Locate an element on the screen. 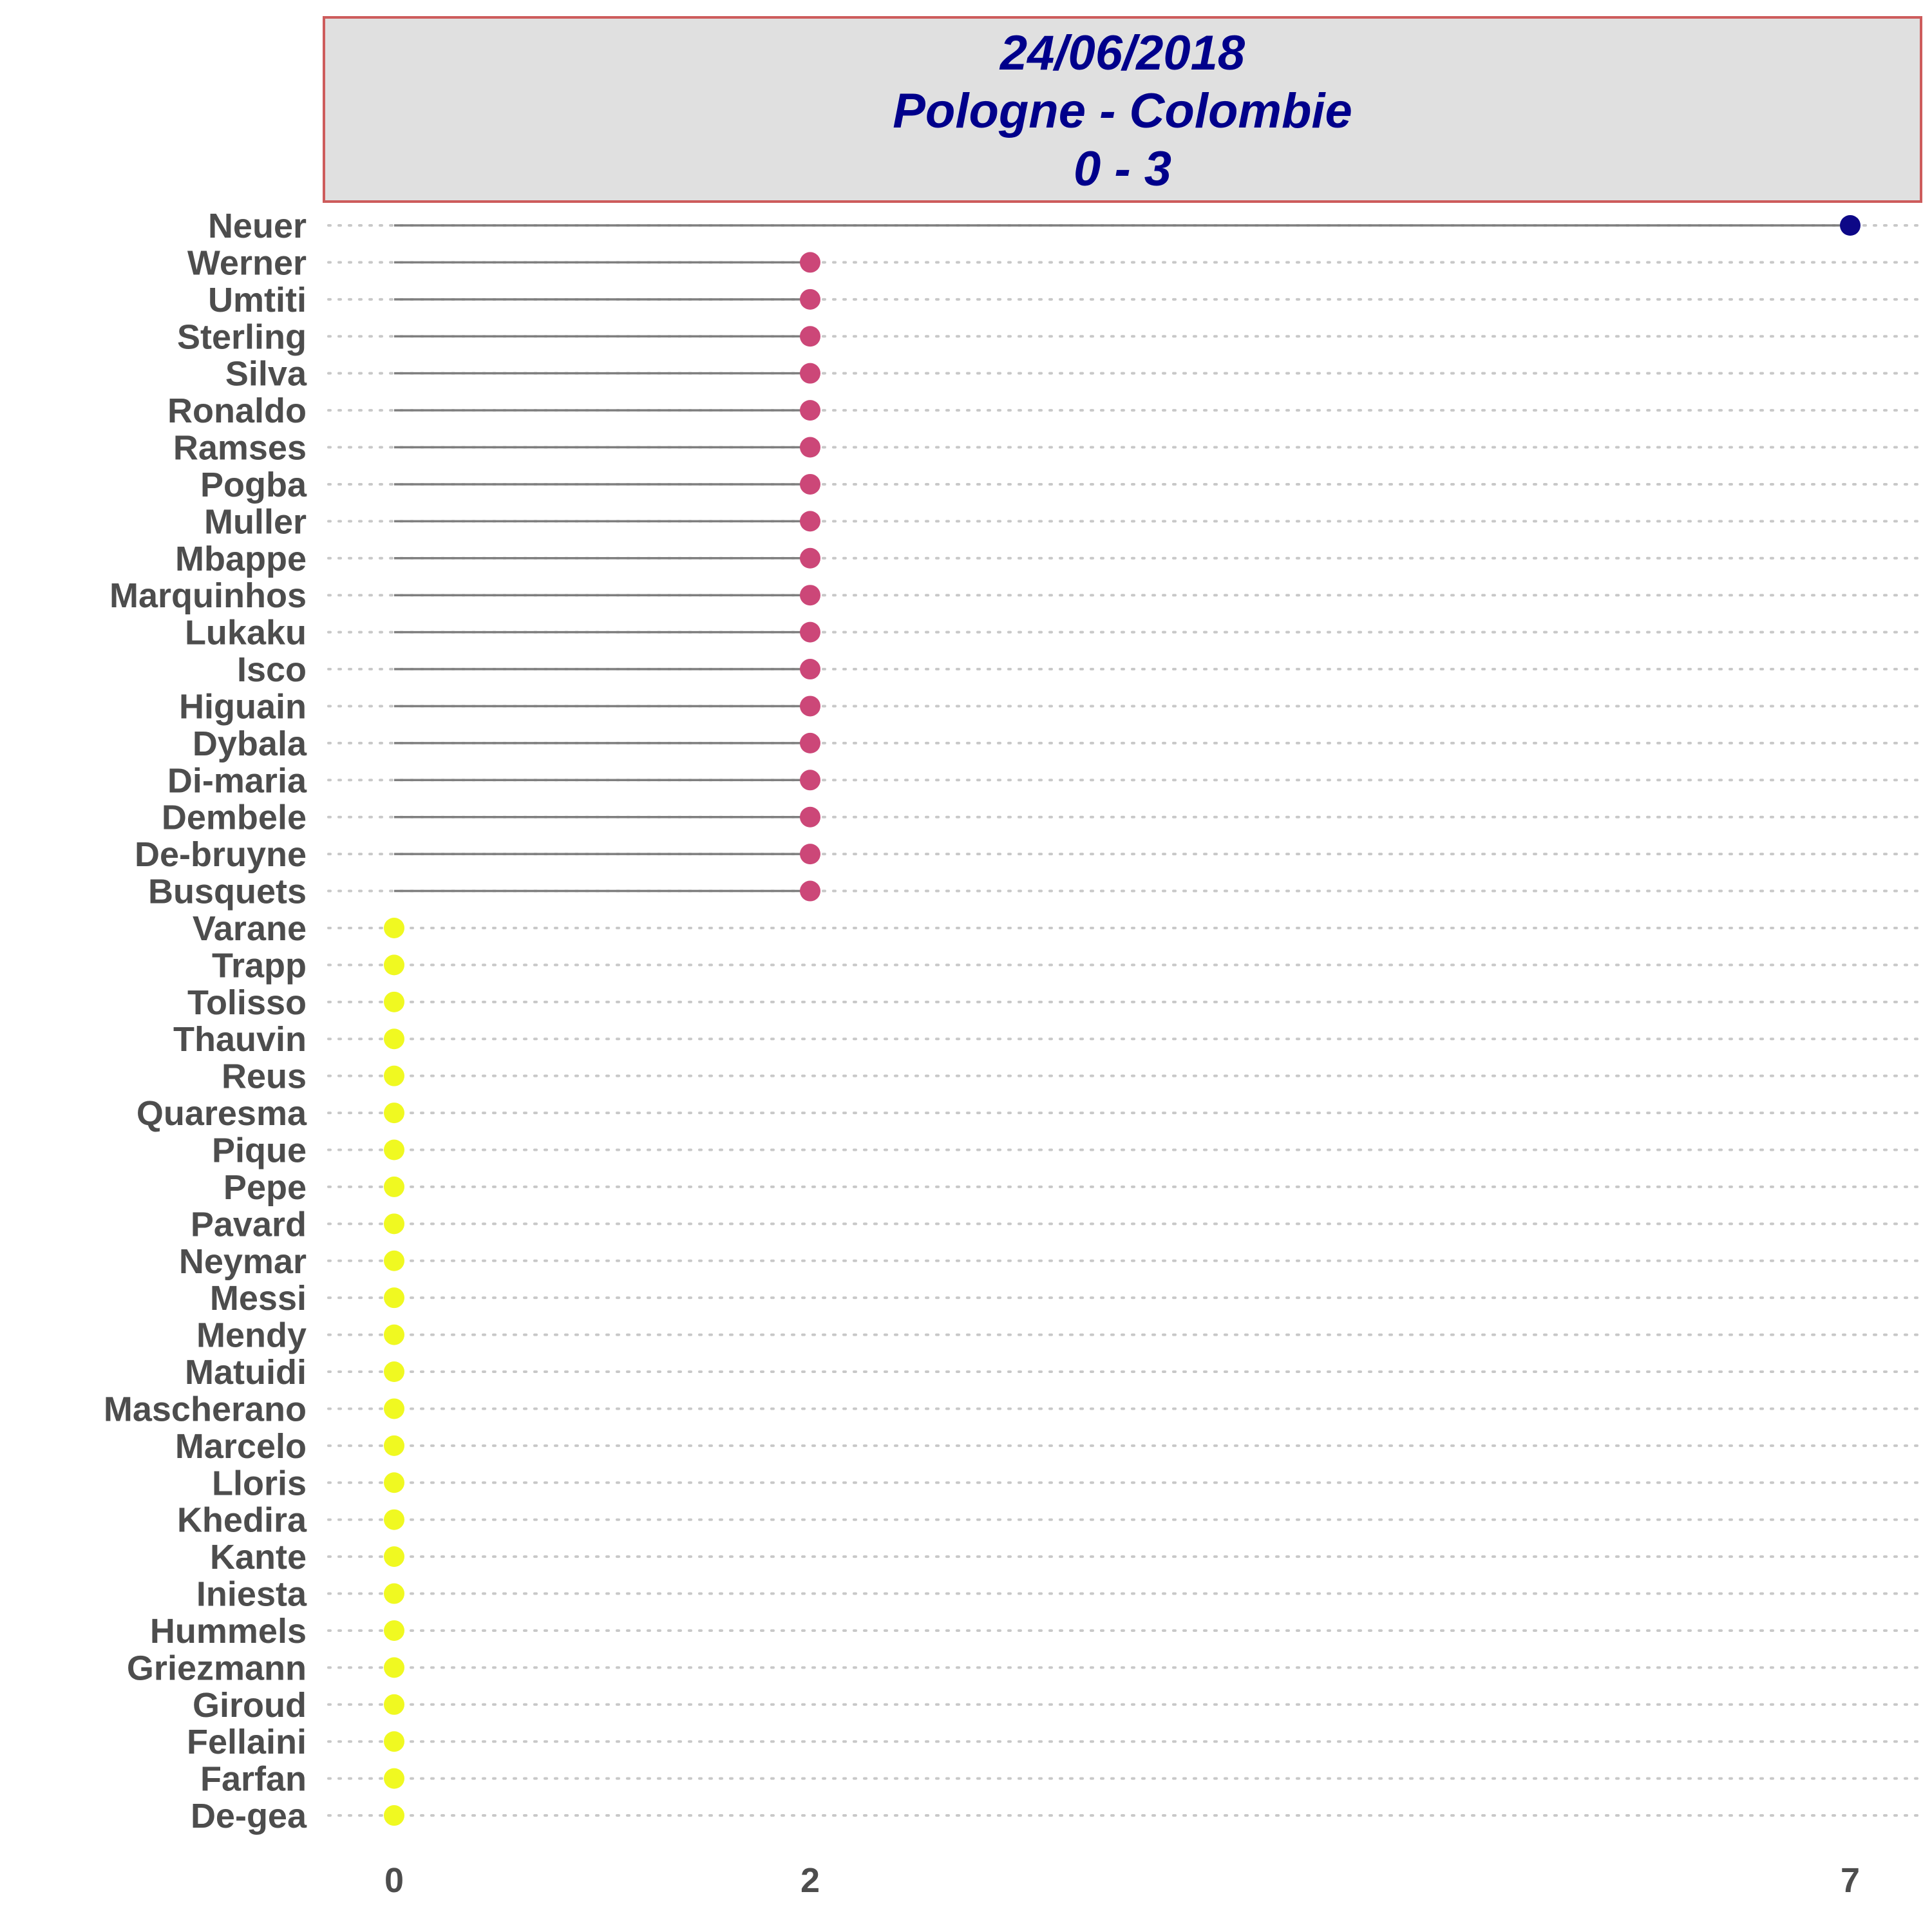 Image resolution: width=1932 pixels, height=1932 pixels. title-box is located at coordinates (1123, 109).